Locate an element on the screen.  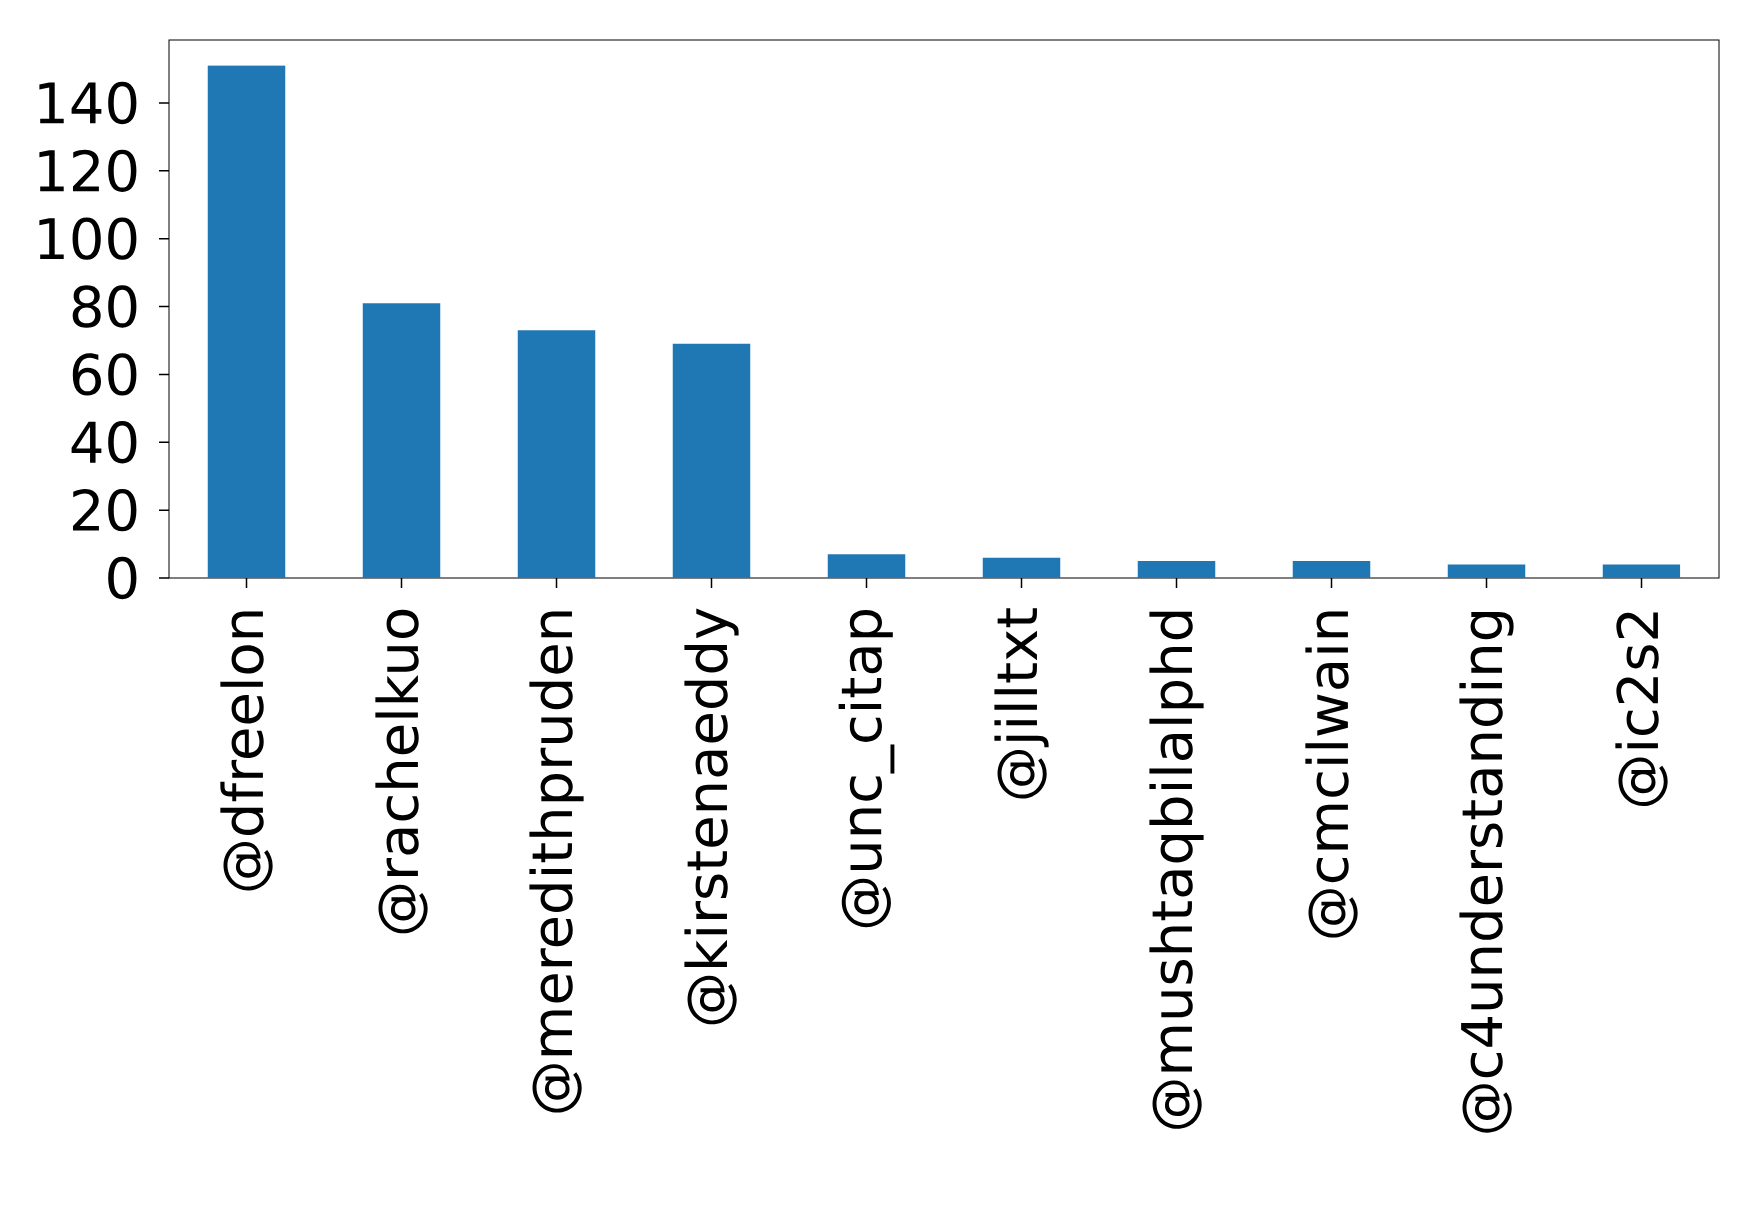
y-tick-label: 80 is located at coordinates (104, 306).